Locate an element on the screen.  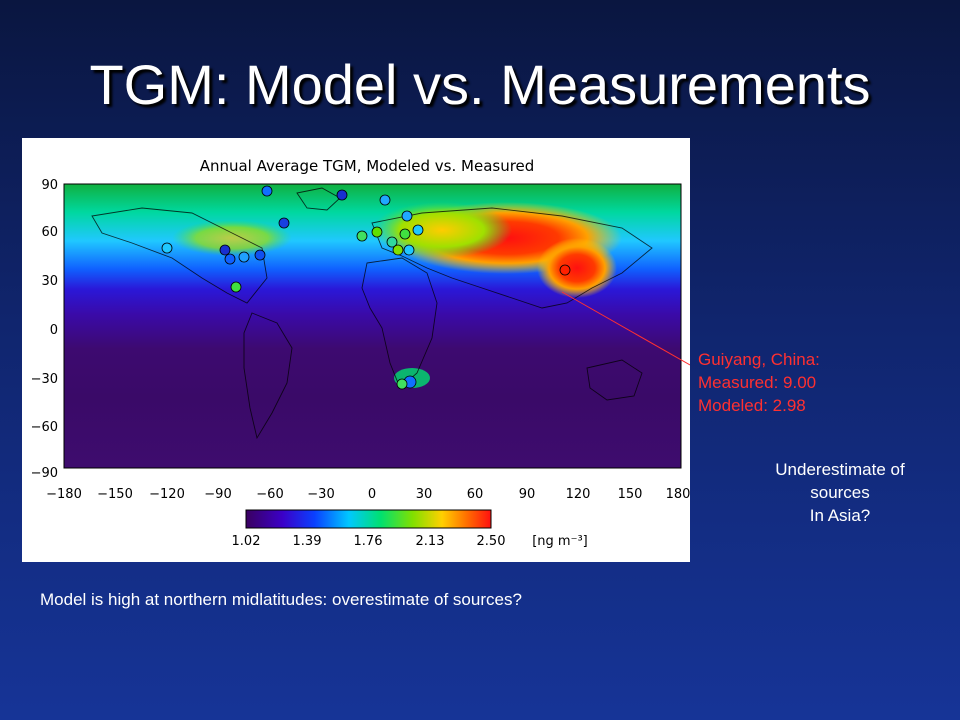
lon-tick-label: 60 is located at coordinates (475, 494).